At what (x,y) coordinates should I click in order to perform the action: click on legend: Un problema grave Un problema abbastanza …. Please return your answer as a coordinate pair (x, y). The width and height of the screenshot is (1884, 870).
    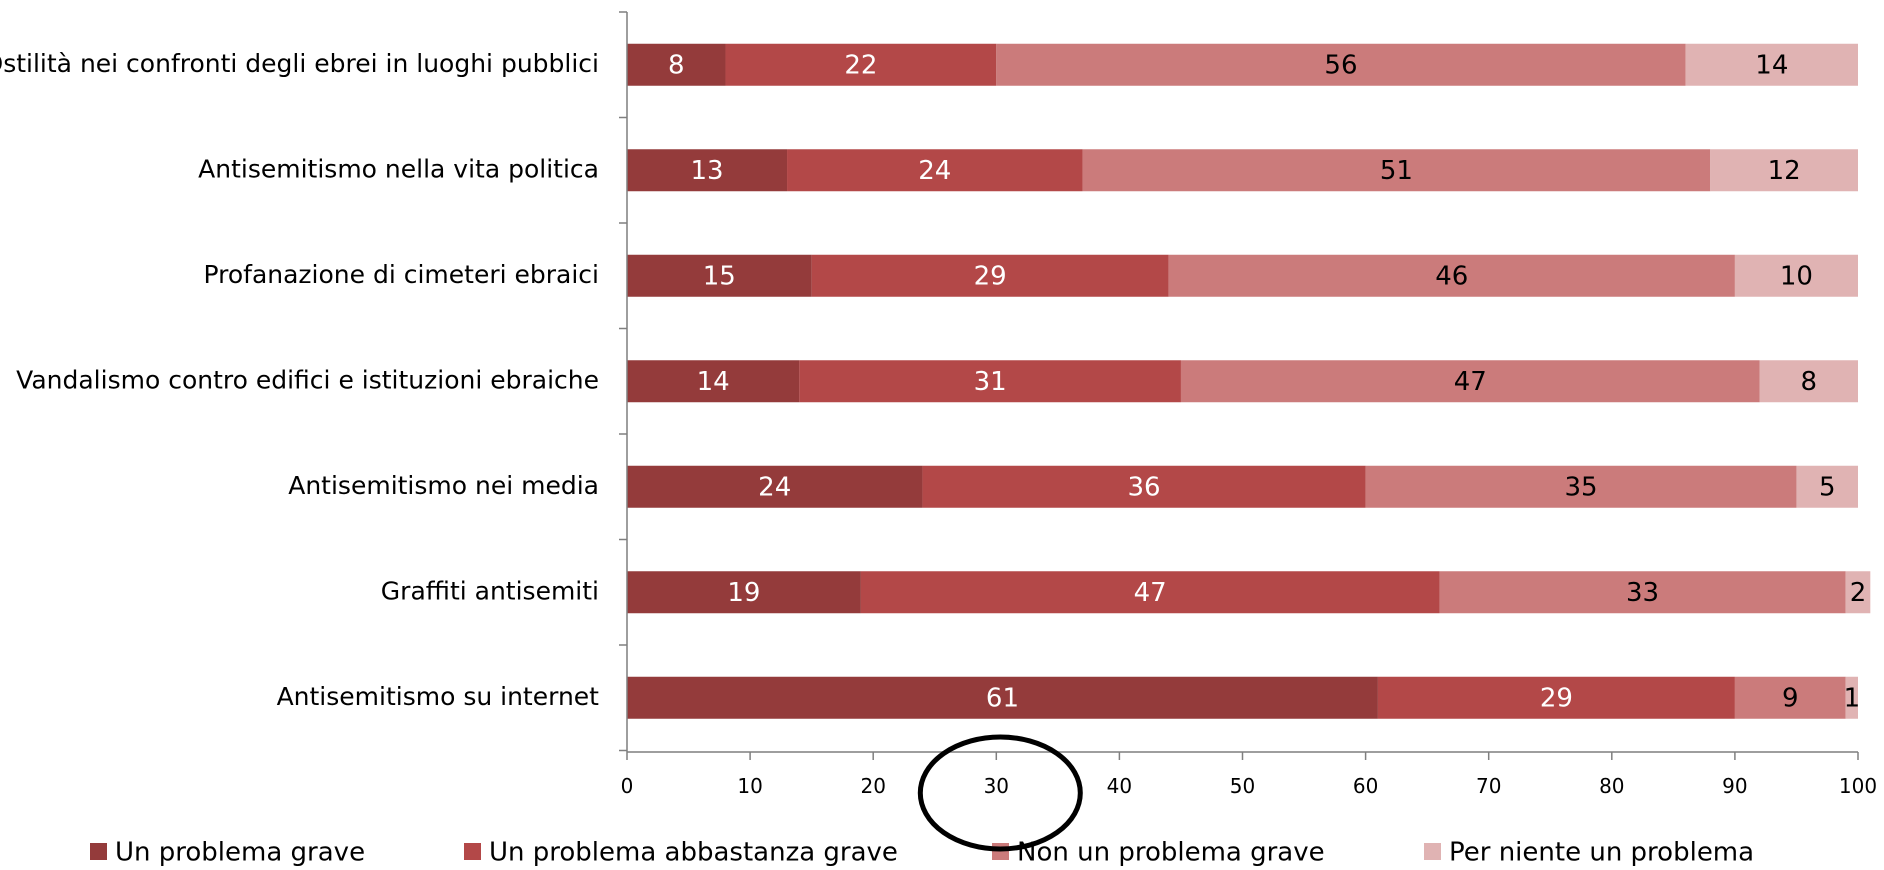
    Looking at the image, I should click on (922, 853).